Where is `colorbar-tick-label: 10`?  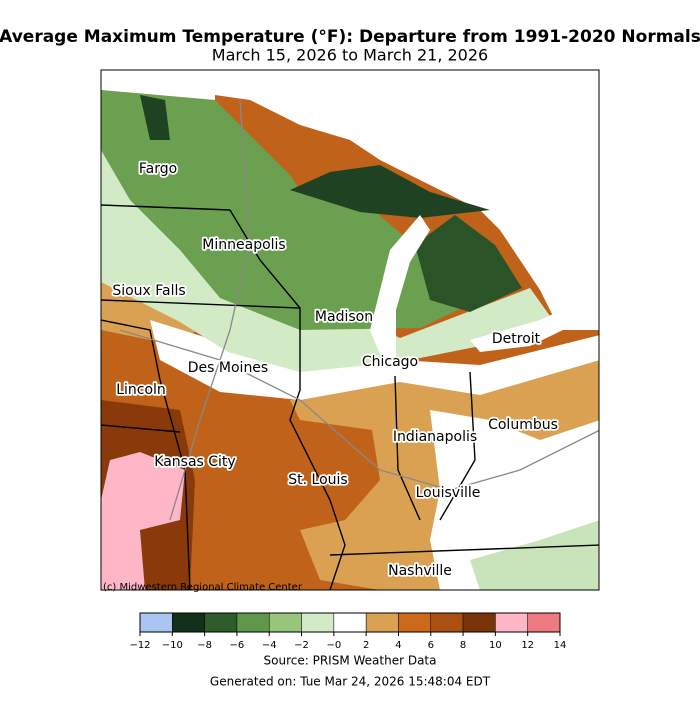 colorbar-tick-label: 10 is located at coordinates (495, 645).